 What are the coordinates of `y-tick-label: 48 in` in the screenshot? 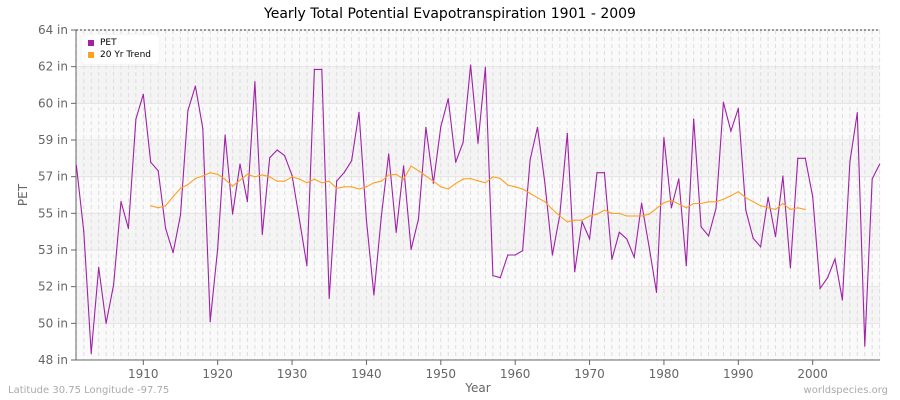 It's located at (53, 360).